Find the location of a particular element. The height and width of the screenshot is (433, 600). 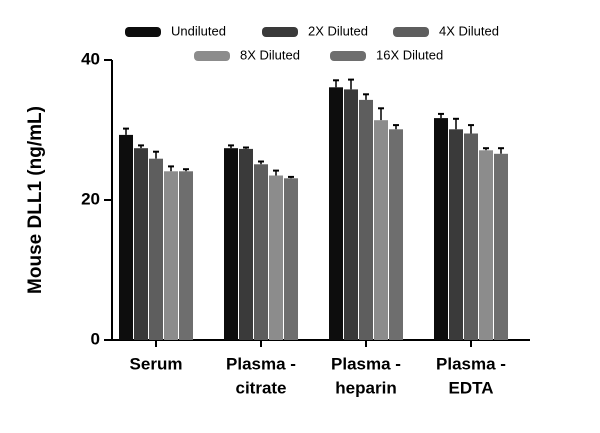

x-tick-label: heparin is located at coordinates (365, 387).